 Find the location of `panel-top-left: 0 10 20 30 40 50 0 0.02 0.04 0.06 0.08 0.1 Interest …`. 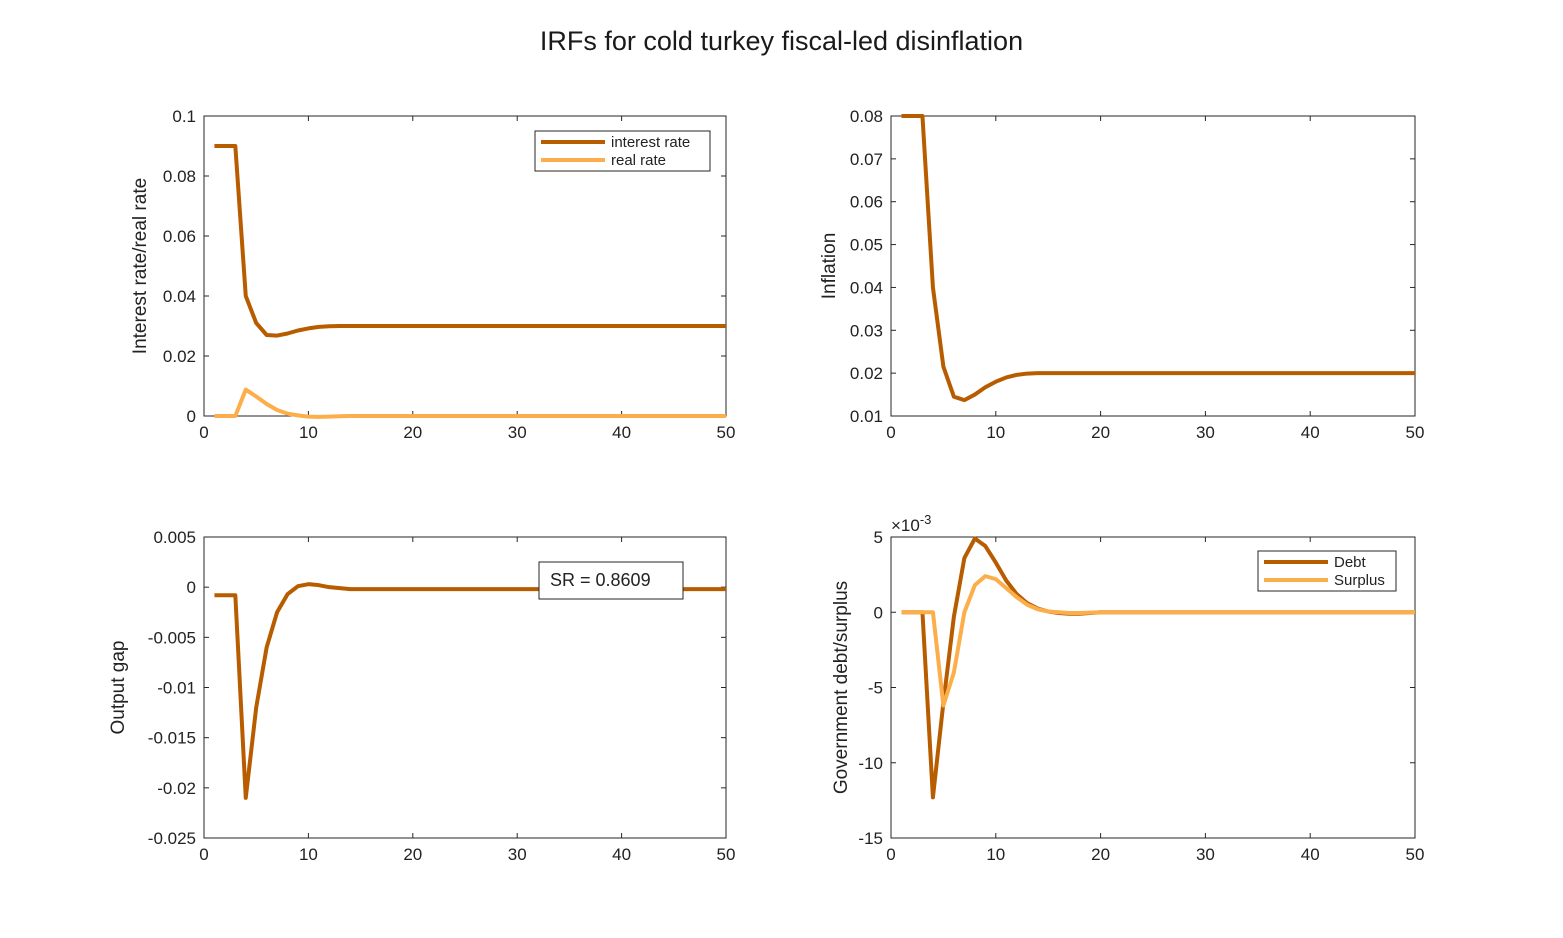

panel-top-left: 0 10 20 30 40 50 0 0.02 0.04 0.06 0.08 0.1 Interest … is located at coordinates (432, 274).